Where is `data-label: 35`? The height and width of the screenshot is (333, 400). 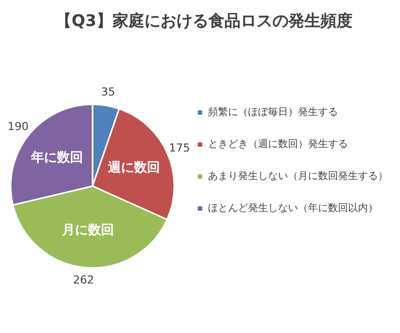
data-label: 35 is located at coordinates (108, 92).